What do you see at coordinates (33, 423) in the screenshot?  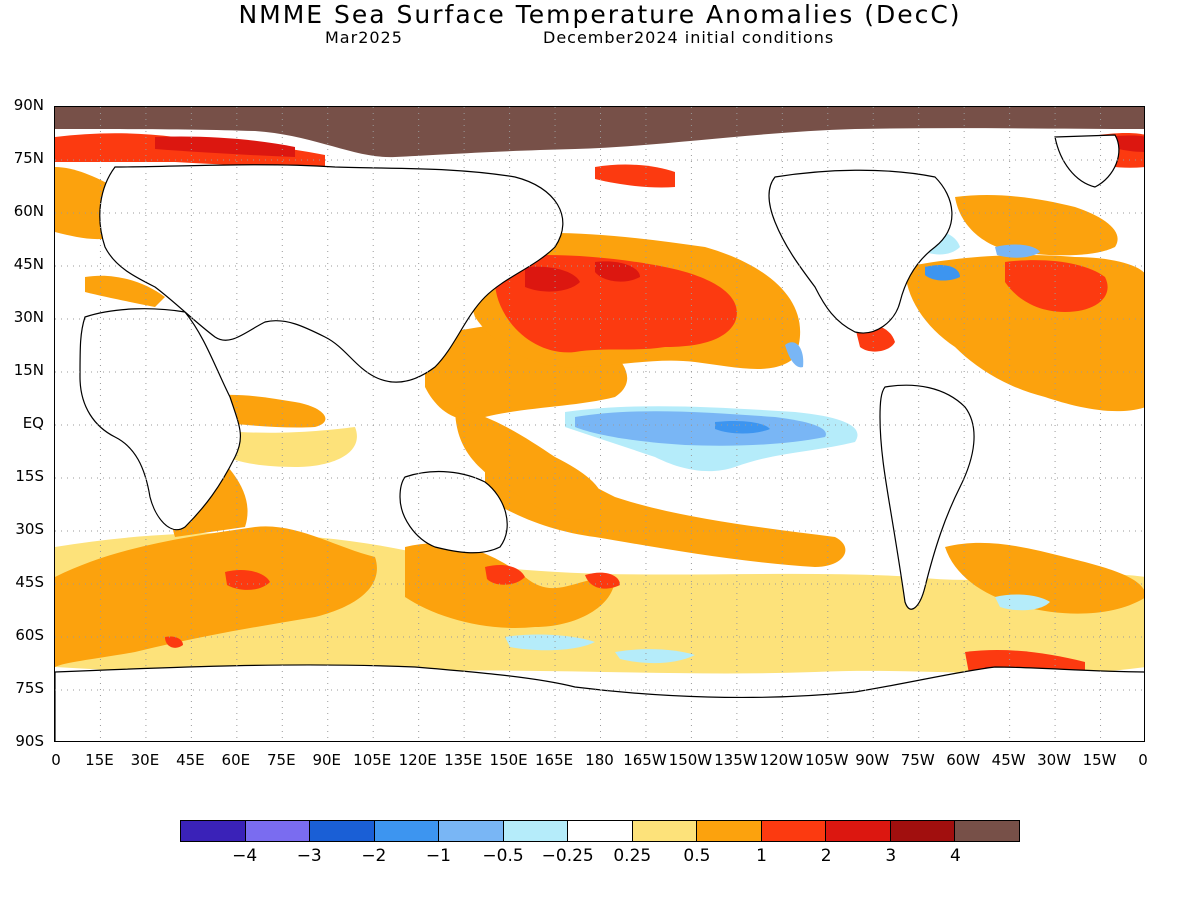 I see `latitude-label: EQ` at bounding box center [33, 423].